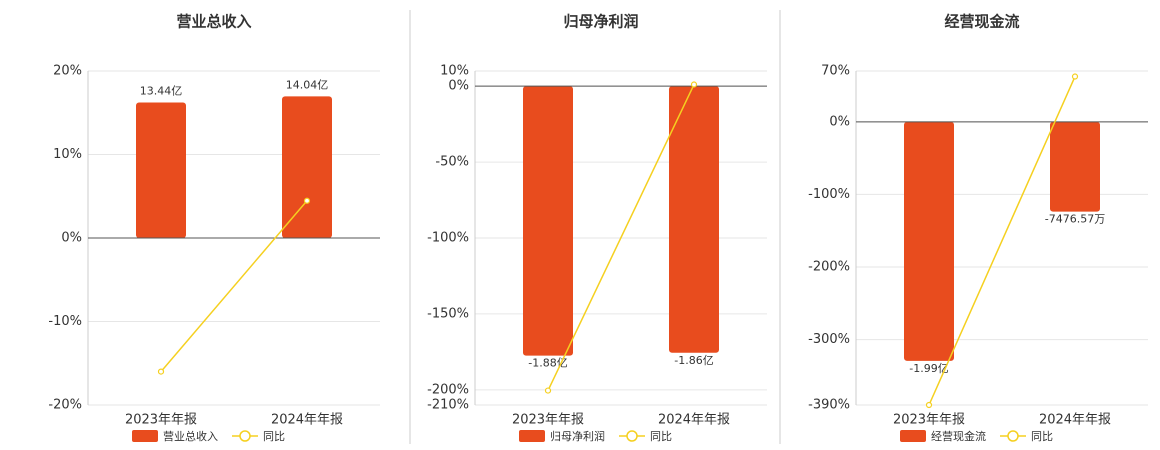  I want to click on data-label: 13.44亿, so click(161, 90).